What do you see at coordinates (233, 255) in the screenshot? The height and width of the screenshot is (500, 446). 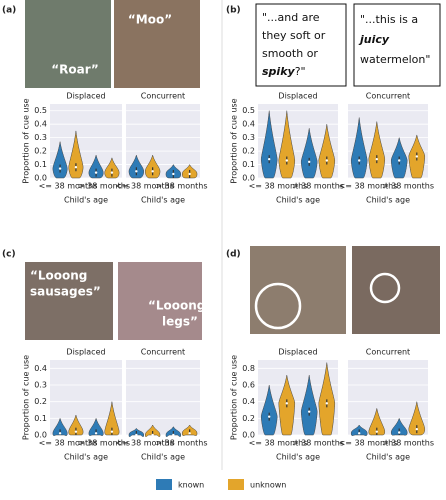 I see `panel-label: (d)` at bounding box center [233, 255].